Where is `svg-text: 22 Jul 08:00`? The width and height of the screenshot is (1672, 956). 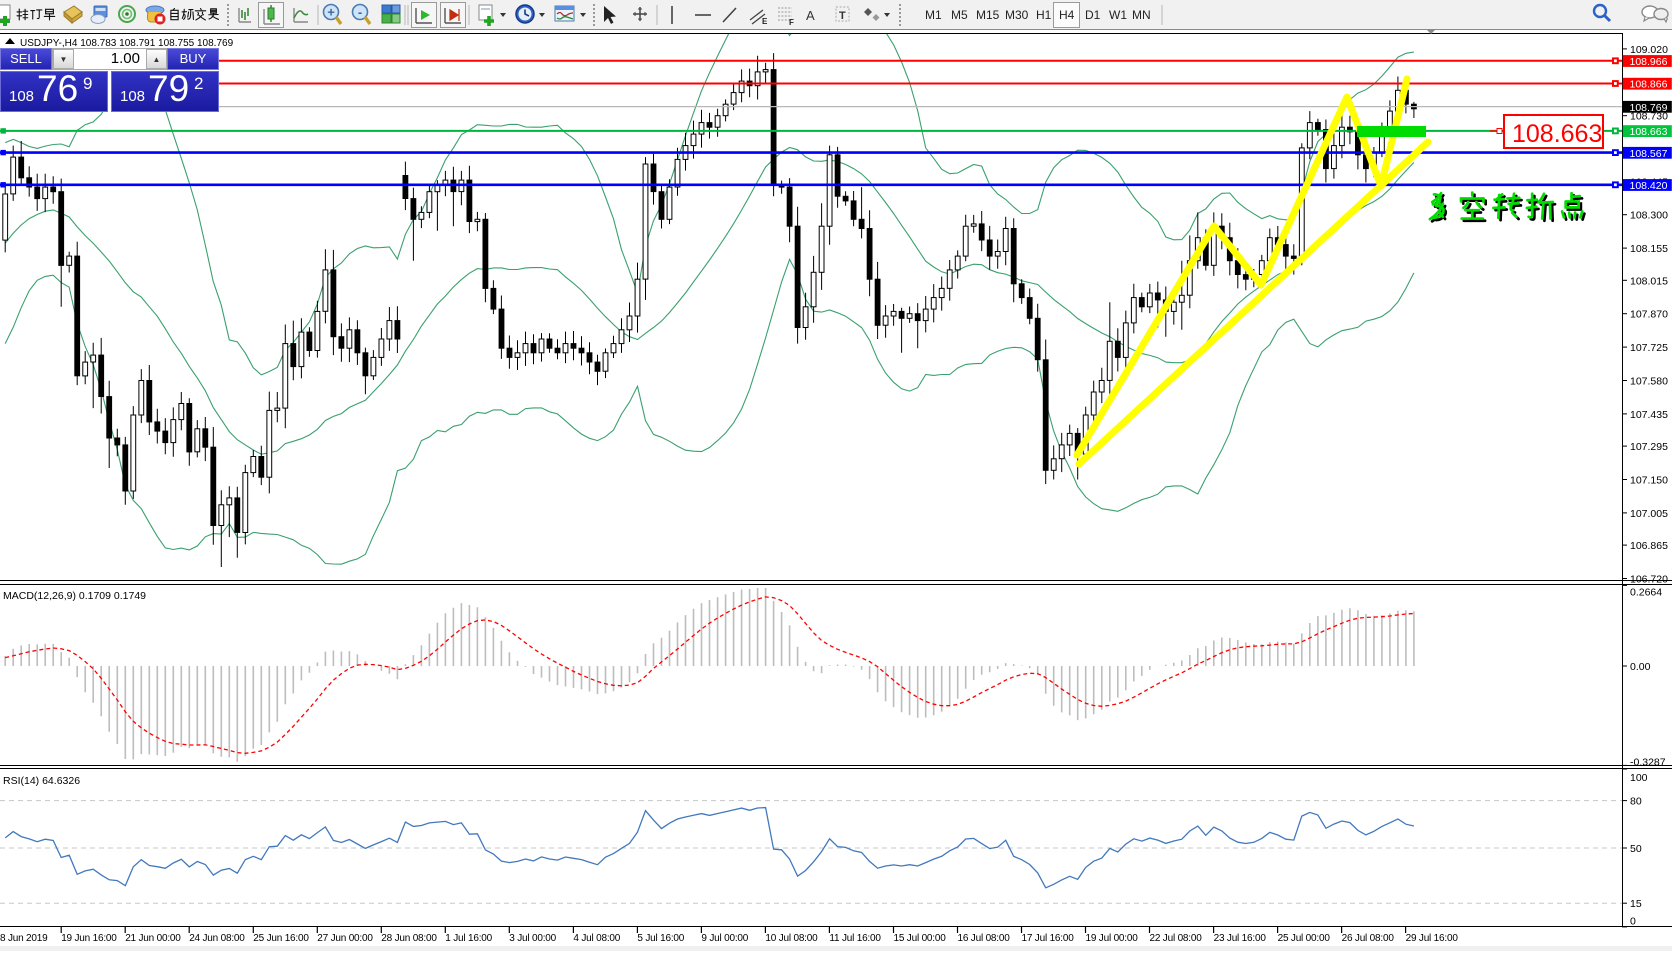 svg-text: 22 Jul 08:00 is located at coordinates (1176, 938).